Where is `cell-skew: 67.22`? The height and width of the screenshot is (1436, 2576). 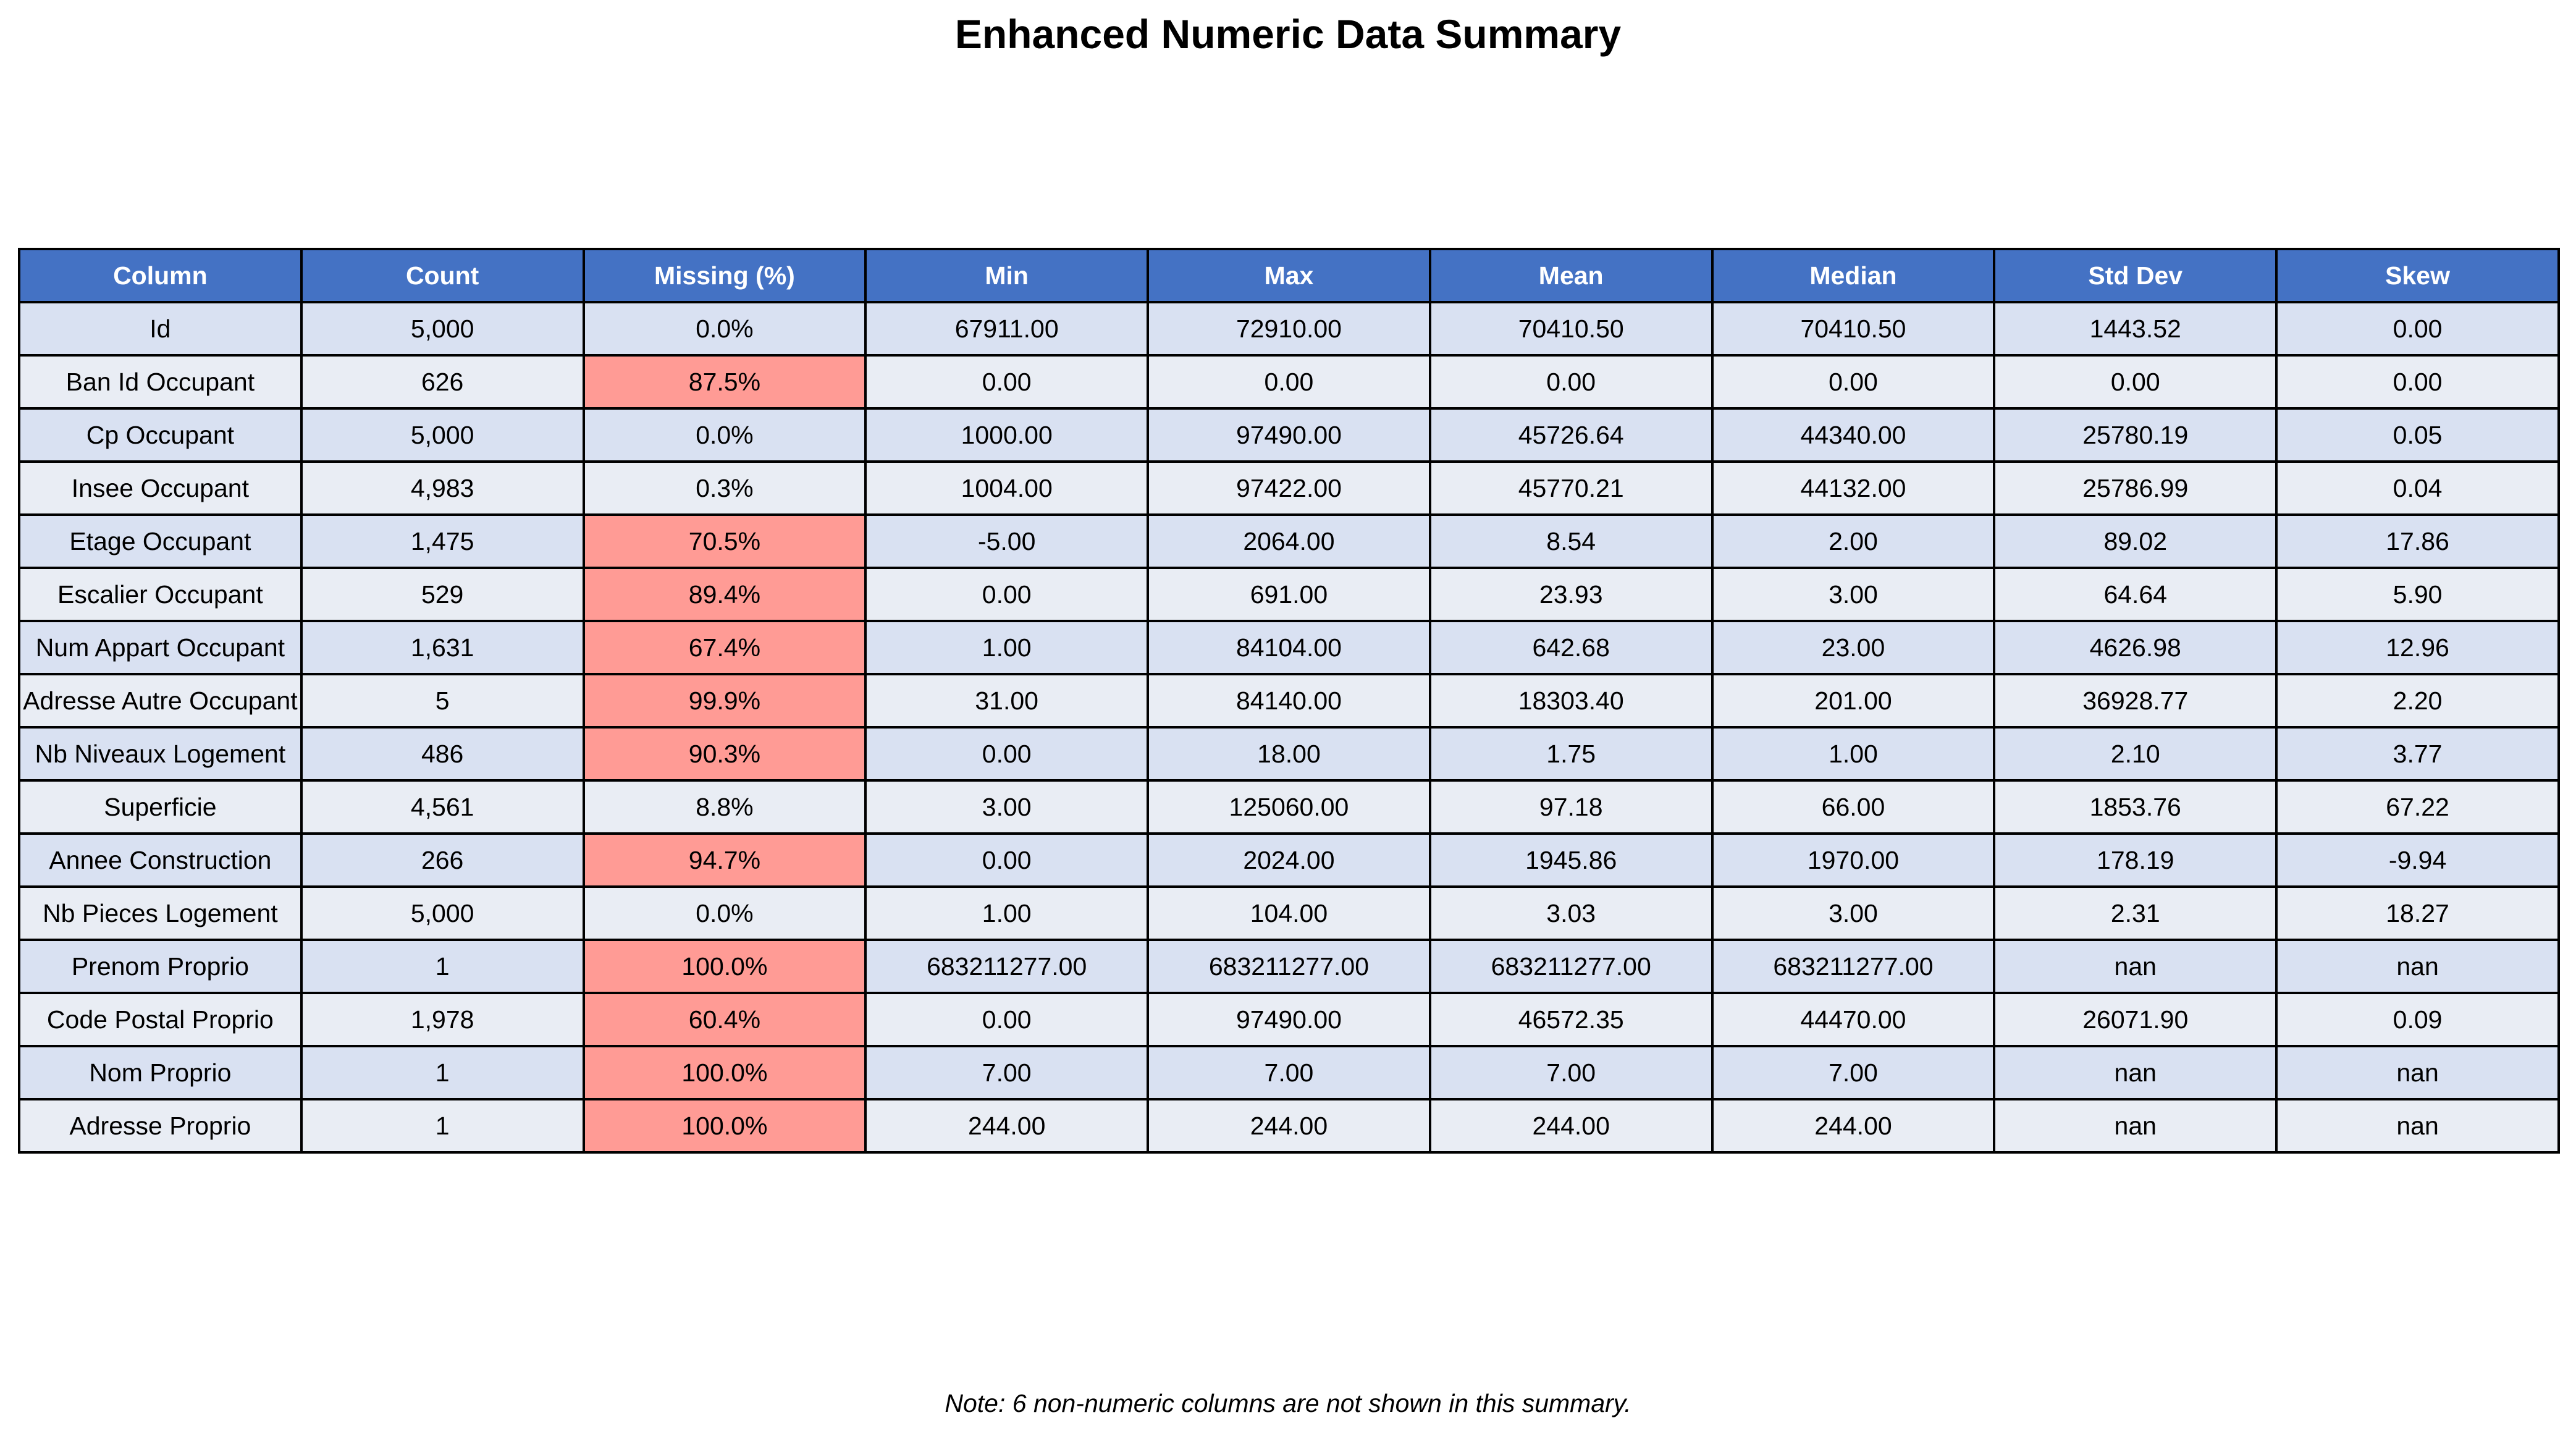 cell-skew: 67.22 is located at coordinates (2417, 807).